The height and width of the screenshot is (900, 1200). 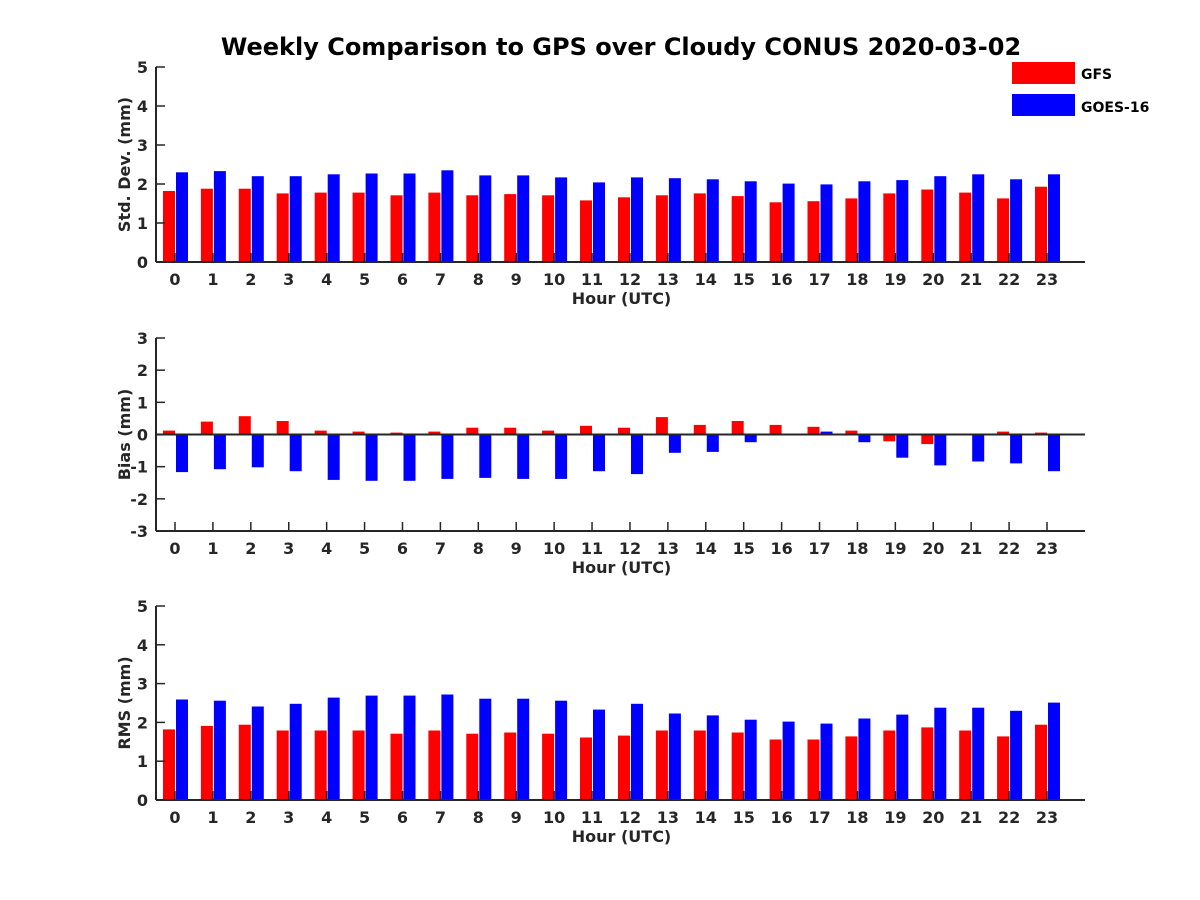 I want to click on x-tick-label: 8, so click(x=478, y=817).